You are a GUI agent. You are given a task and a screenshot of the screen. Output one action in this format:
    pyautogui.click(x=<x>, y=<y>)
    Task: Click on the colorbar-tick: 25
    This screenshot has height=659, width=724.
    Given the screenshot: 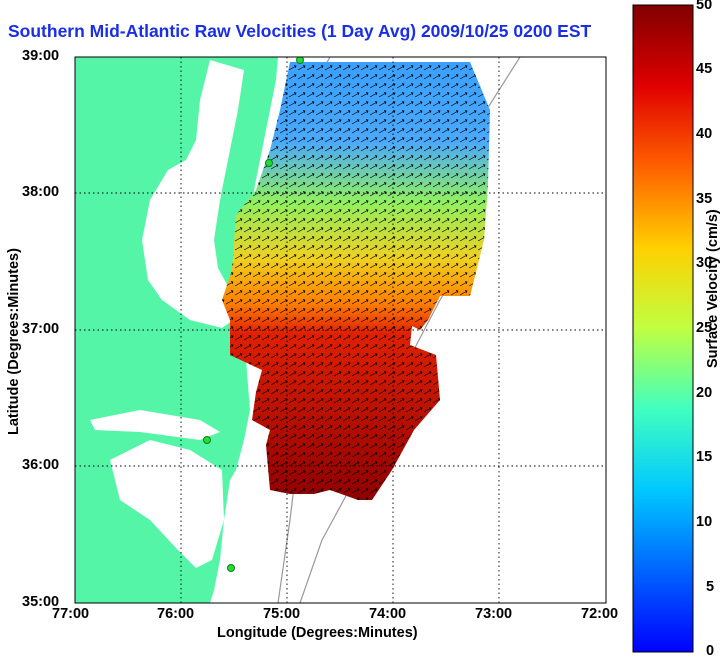 What is the action you would take?
    pyautogui.click(x=704, y=328)
    